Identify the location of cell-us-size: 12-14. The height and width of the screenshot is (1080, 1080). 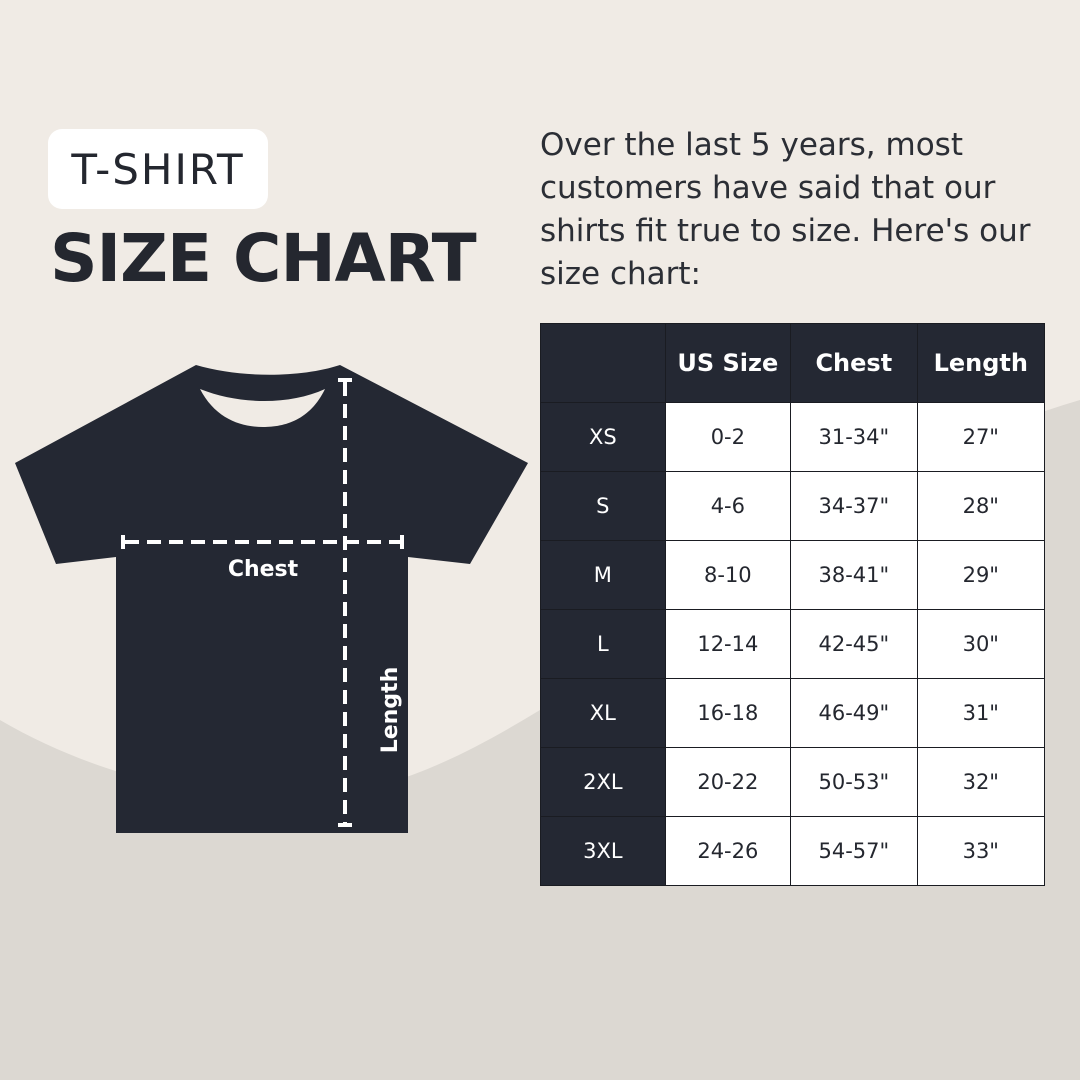
(728, 644).